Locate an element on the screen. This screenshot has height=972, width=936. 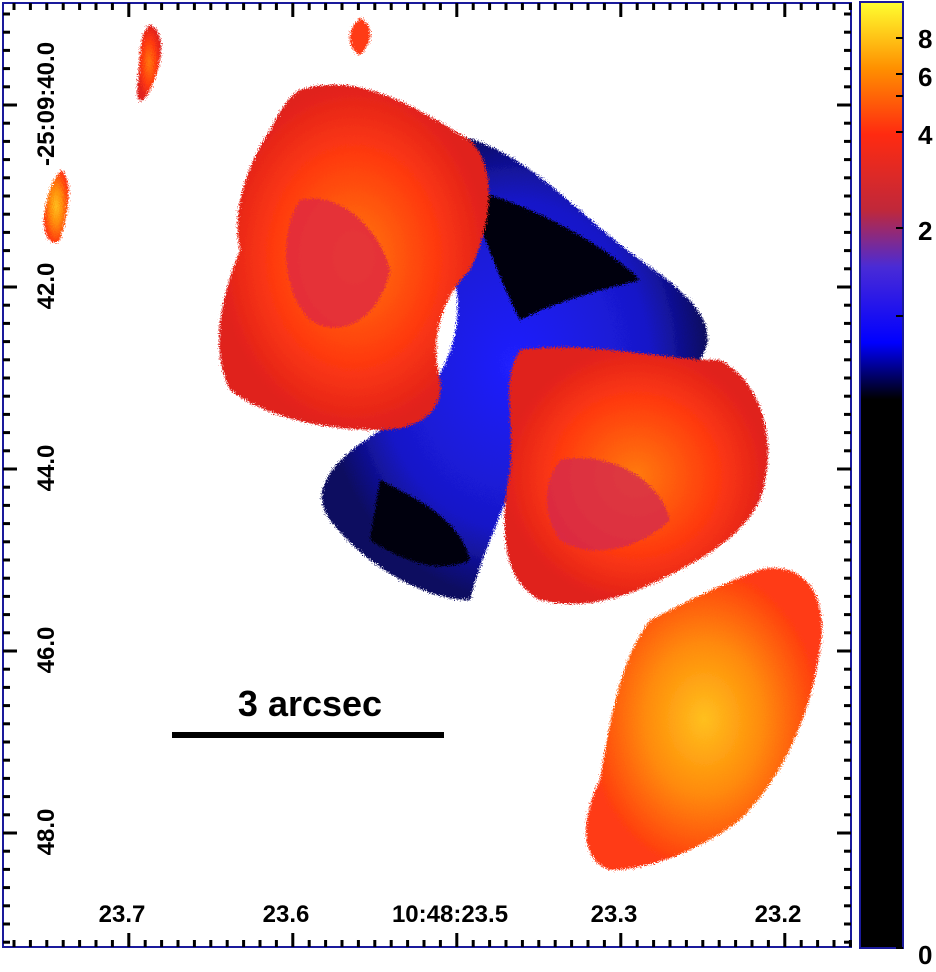
y-axis-labels: -25:09:40.0 42.0 44.0 46.0 48.0 is located at coordinates (46, 448).